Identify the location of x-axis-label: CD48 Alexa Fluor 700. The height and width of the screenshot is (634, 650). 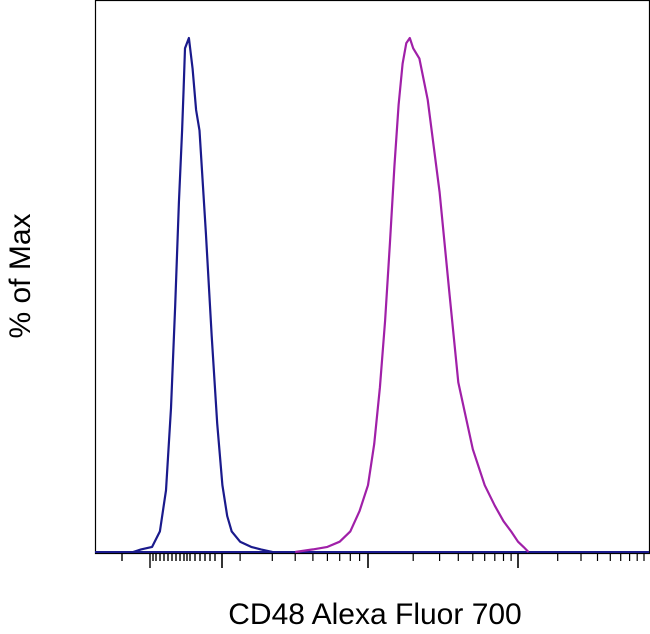
(375, 614).